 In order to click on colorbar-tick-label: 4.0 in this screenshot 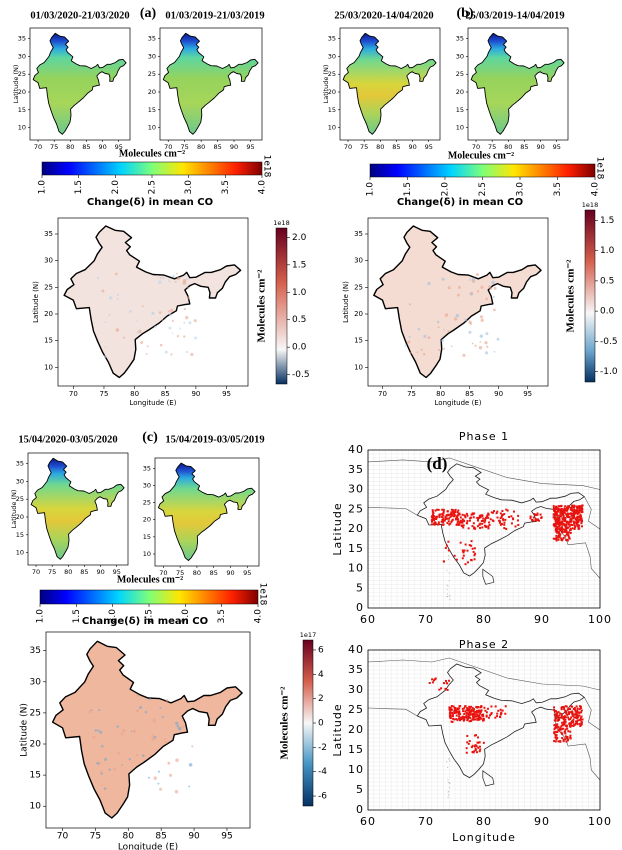, I will do `click(259, 616)`.